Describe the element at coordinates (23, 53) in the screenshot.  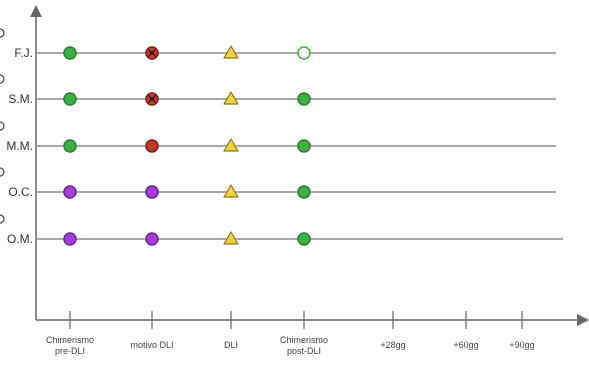
I see `row-label: F.J.` at that location.